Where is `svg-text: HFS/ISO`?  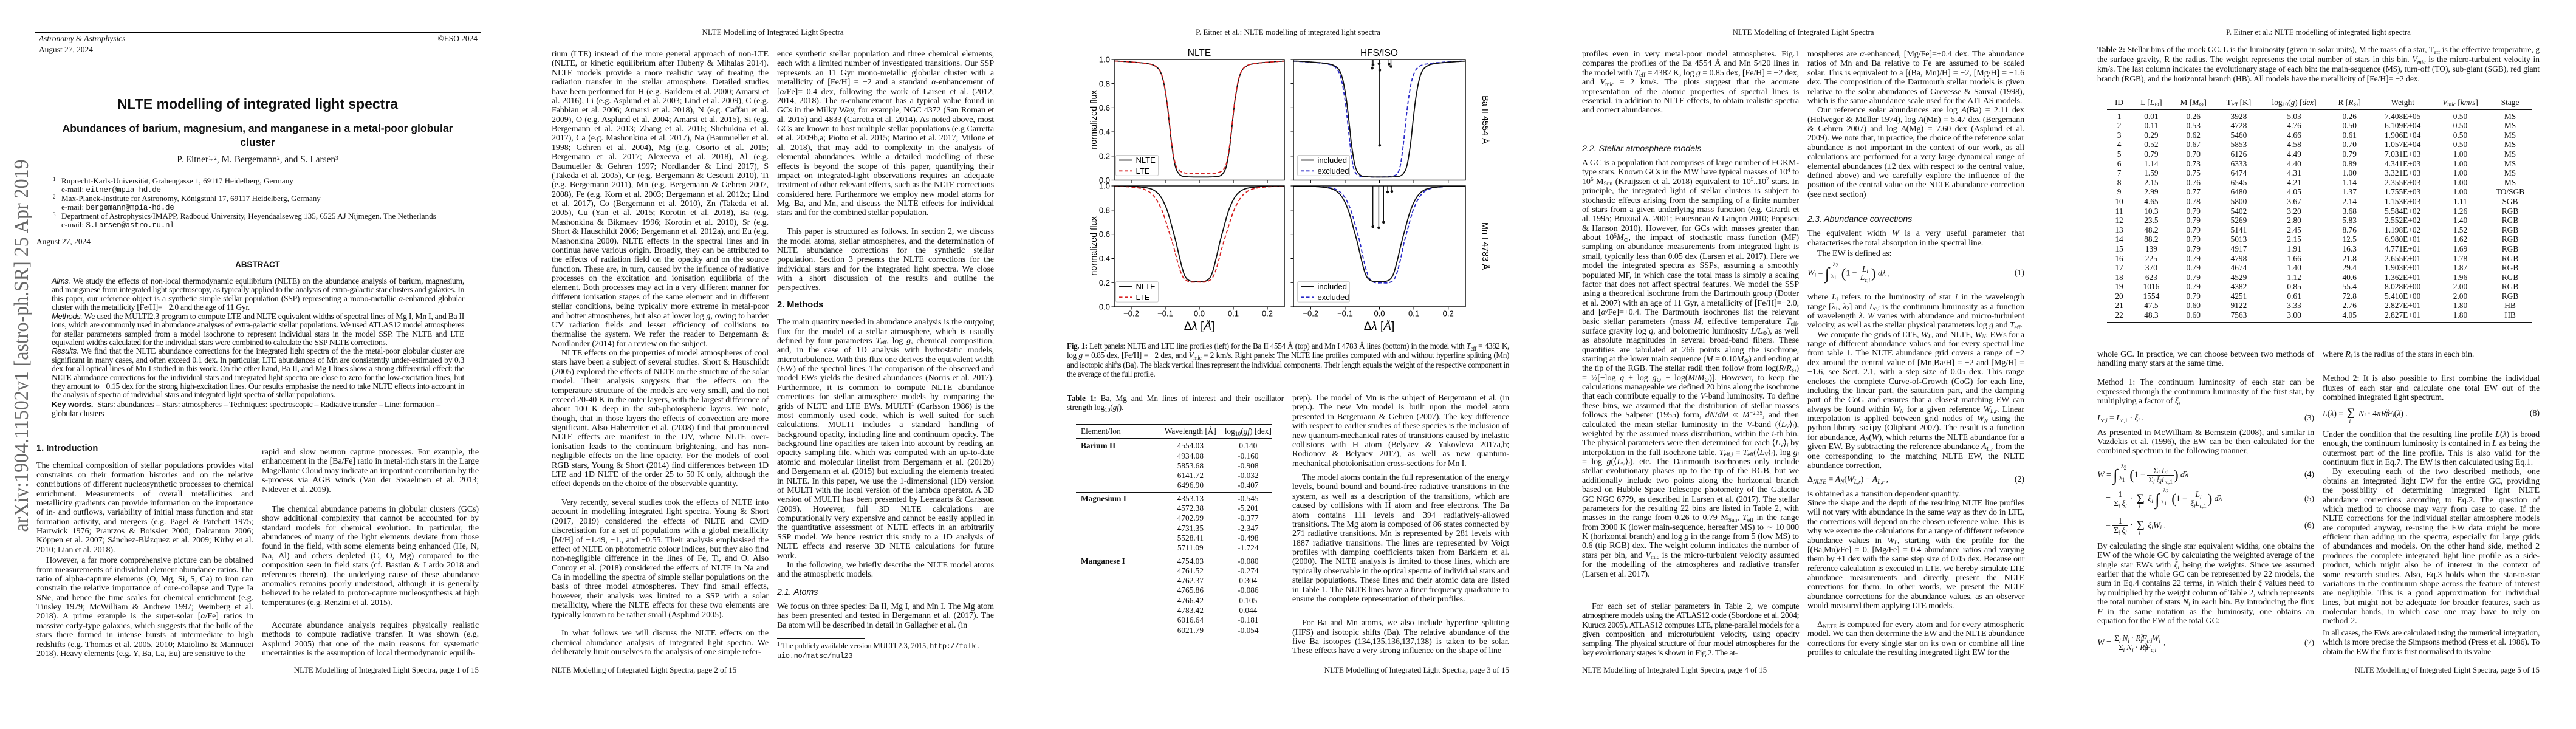
svg-text: HFS/ISO is located at coordinates (1379, 53).